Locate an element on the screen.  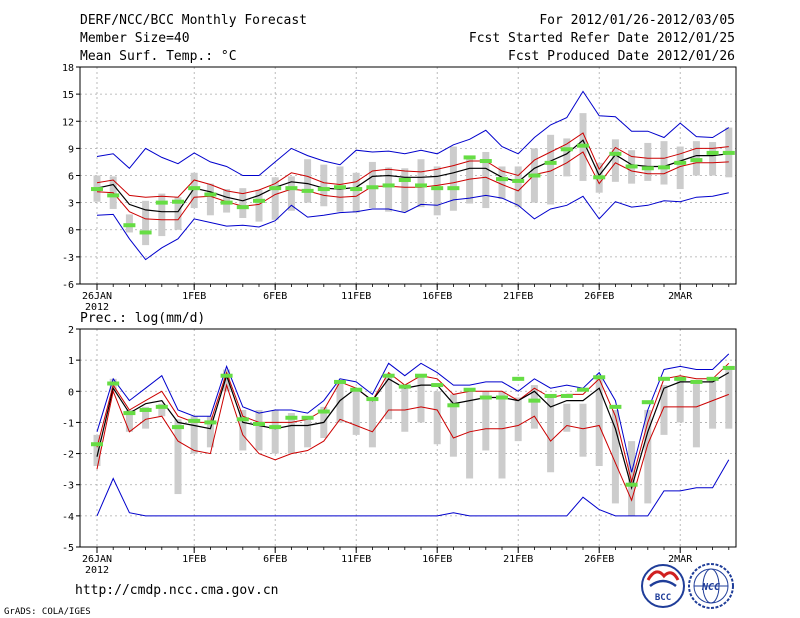
y-tick-label: 2 is located at coordinates (71, 330).